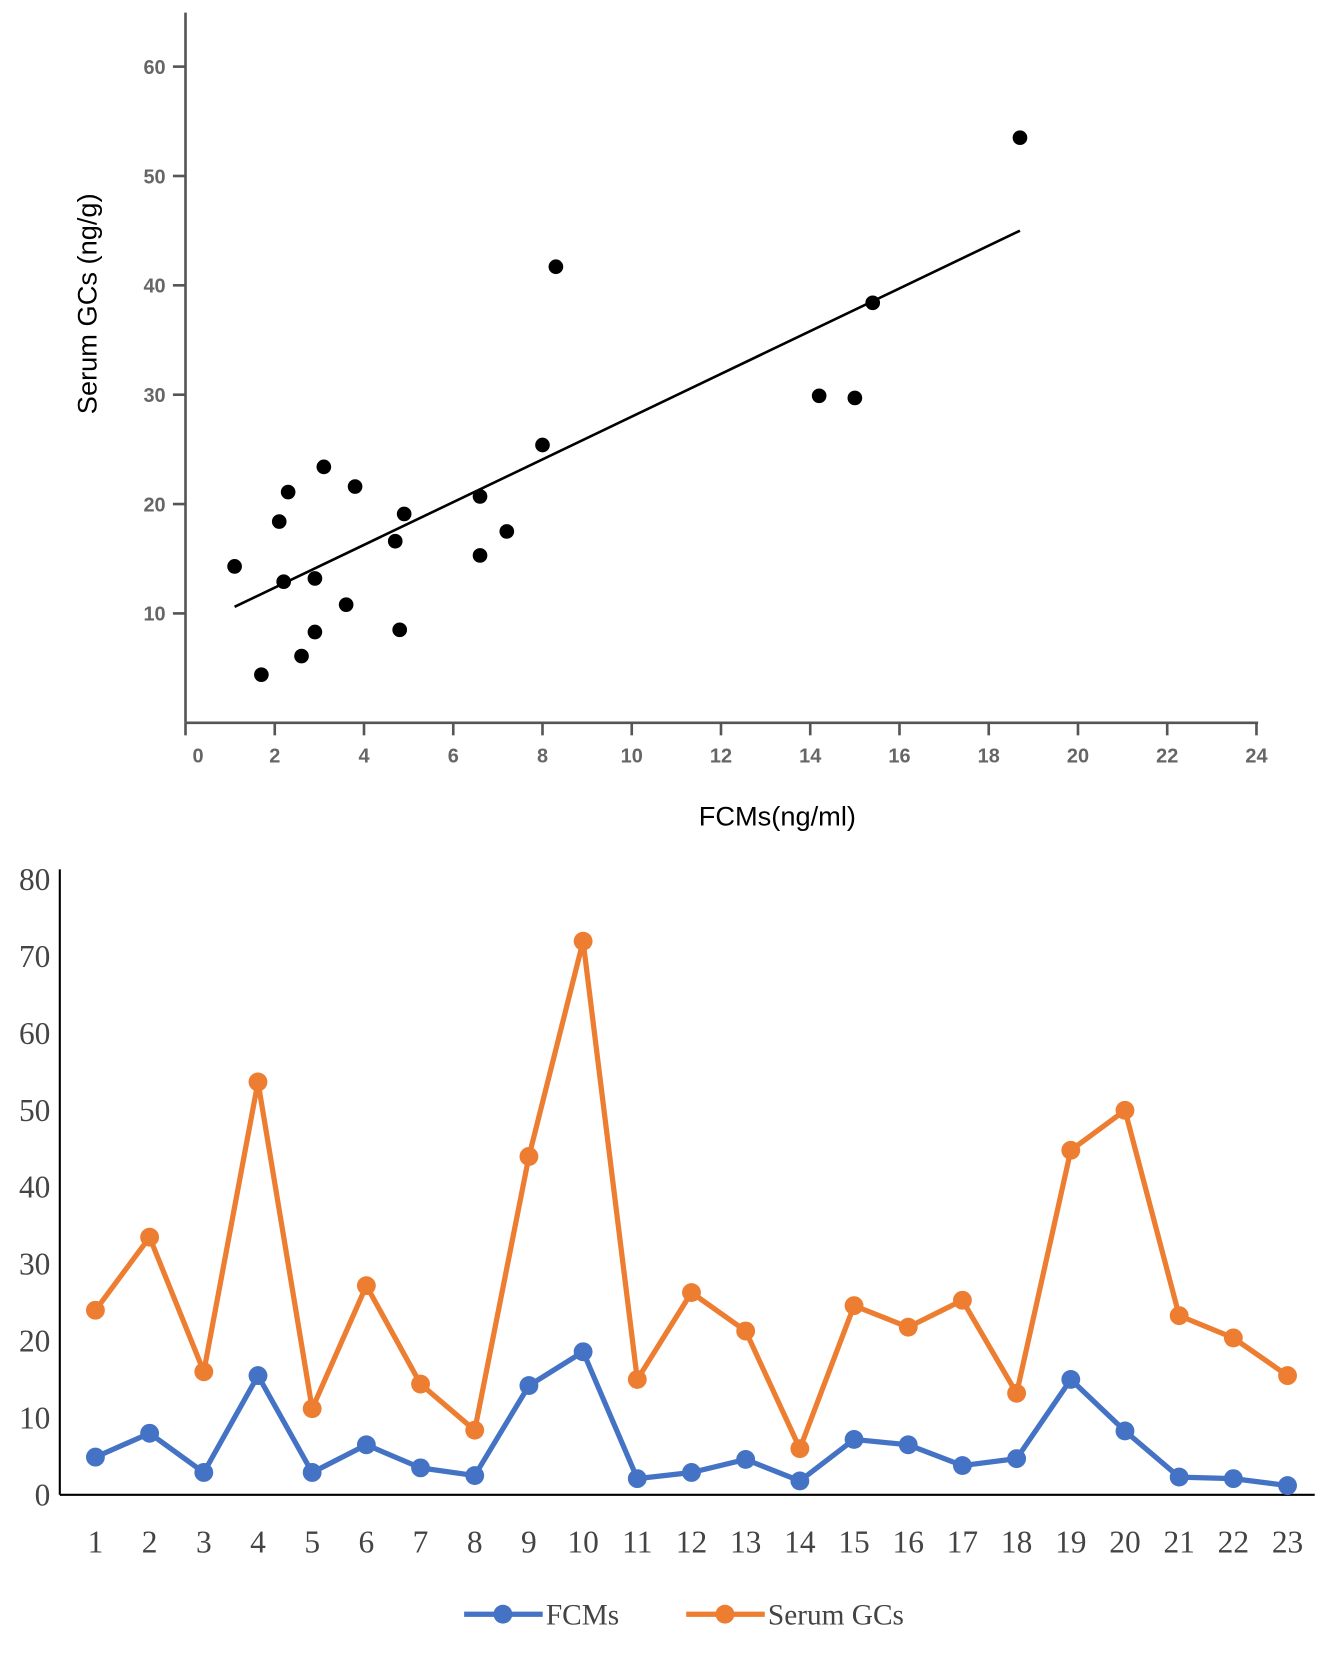 This screenshot has height=1654, width=1341. What do you see at coordinates (34, 879) in the screenshot?
I see `y-tick-label: 80` at bounding box center [34, 879].